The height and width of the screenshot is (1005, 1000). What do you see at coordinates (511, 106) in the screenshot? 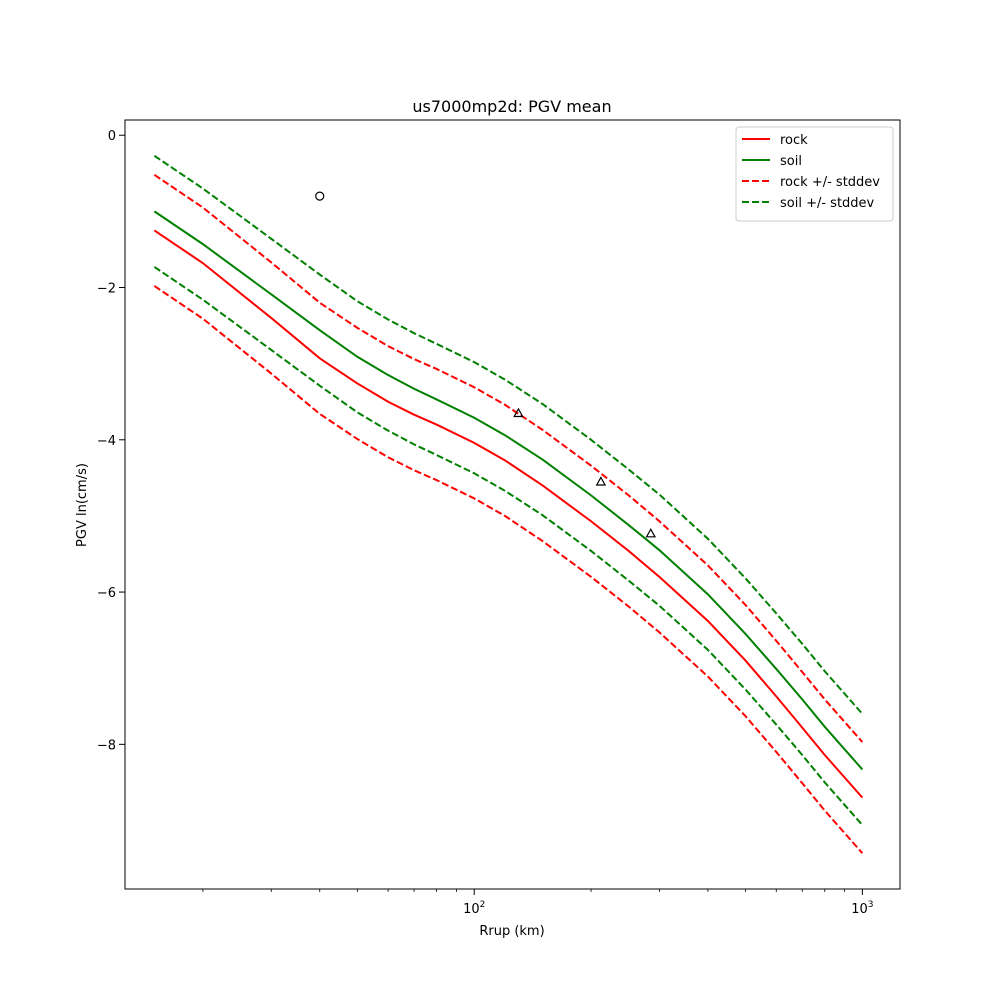
I see `chart-title: us7000mp2d: PGV mean` at bounding box center [511, 106].